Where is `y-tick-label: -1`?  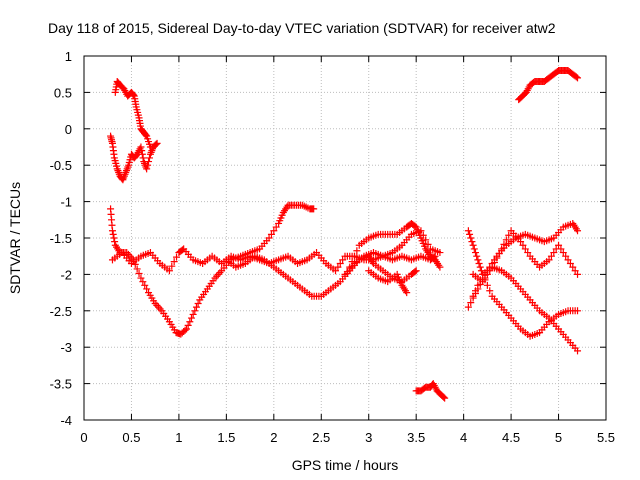 y-tick-label: -1 is located at coordinates (66, 202).